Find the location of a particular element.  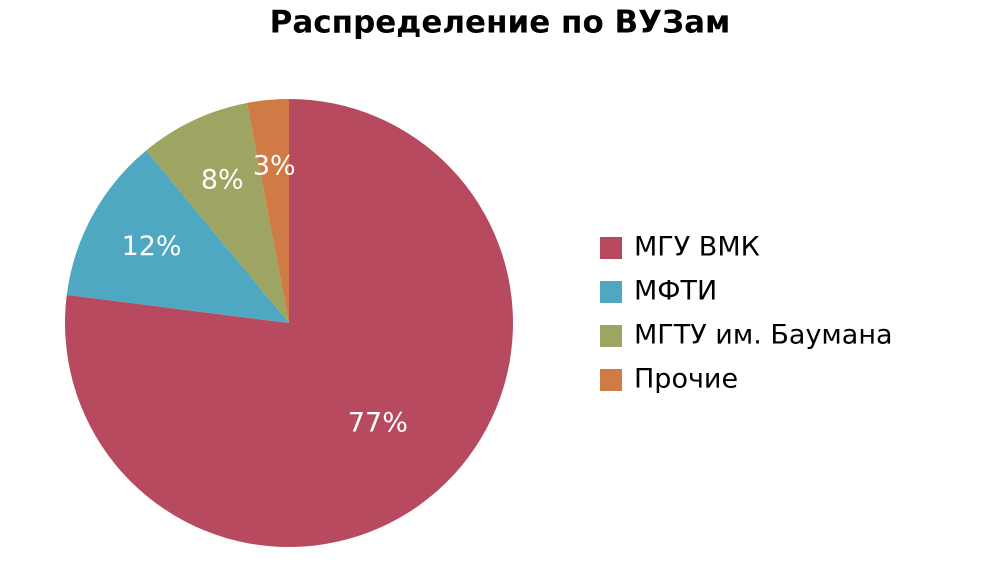

legend-label: МГУ ВМК is located at coordinates (697, 247).